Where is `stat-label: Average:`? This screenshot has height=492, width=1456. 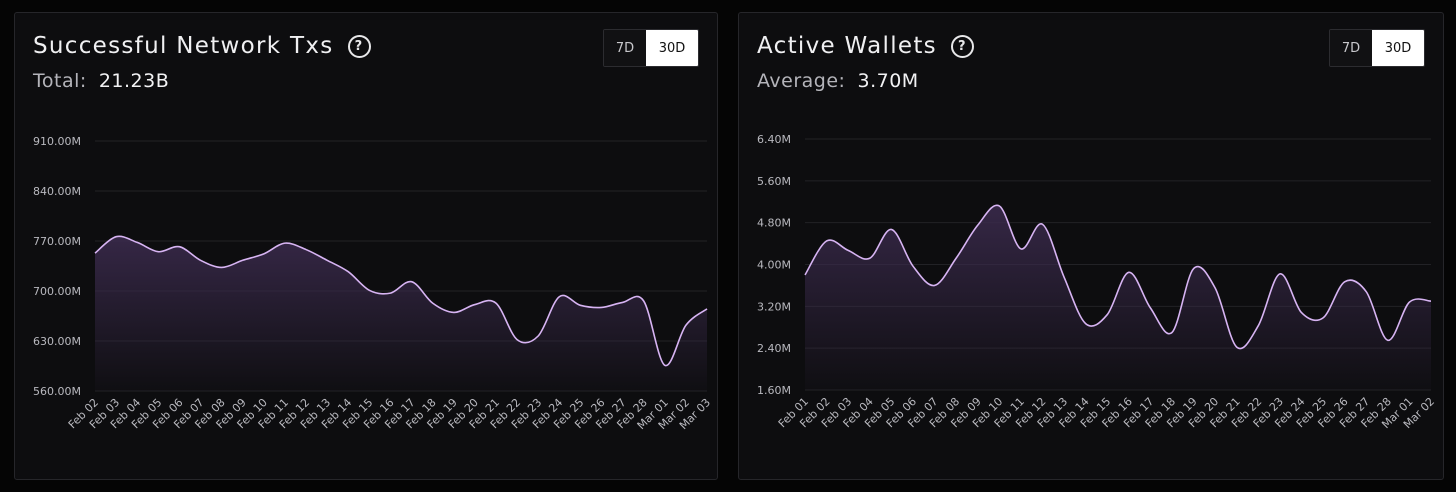 stat-label: Average: is located at coordinates (801, 81).